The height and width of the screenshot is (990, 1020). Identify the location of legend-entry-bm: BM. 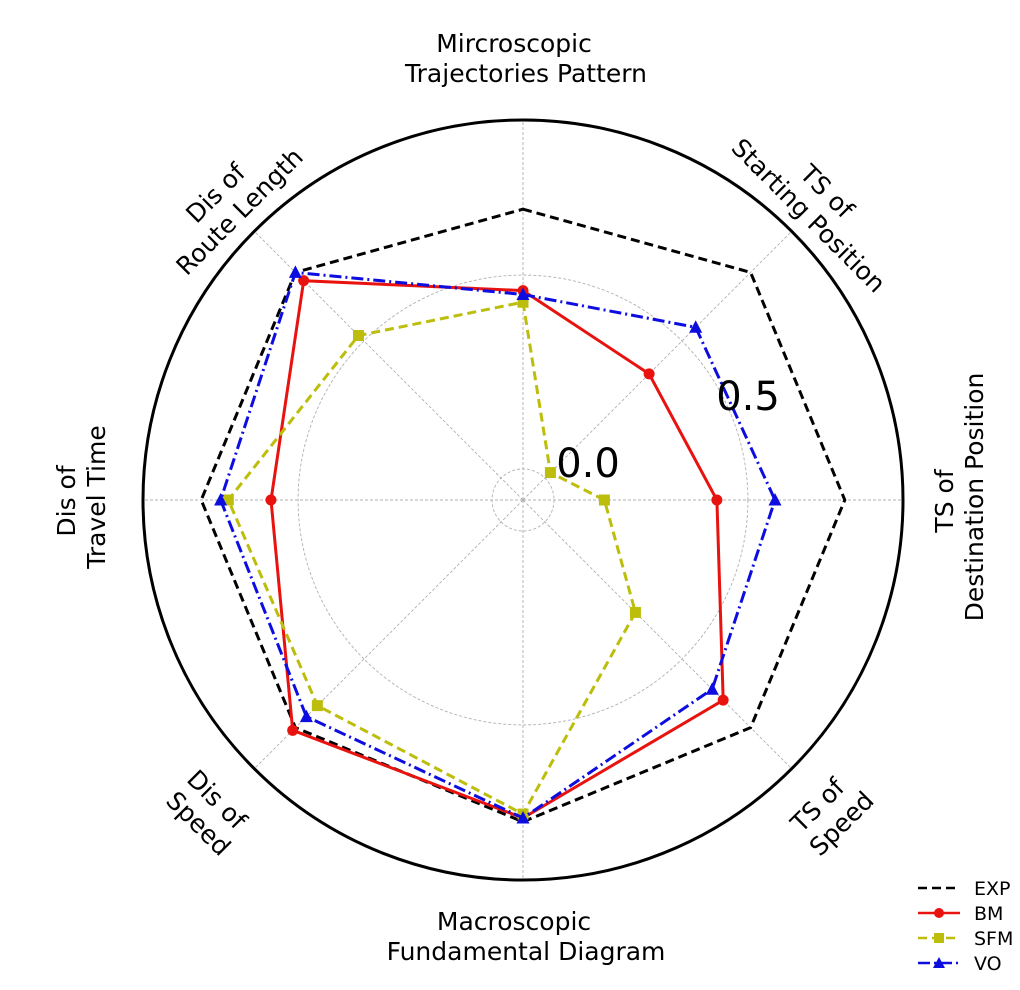
(960, 914).